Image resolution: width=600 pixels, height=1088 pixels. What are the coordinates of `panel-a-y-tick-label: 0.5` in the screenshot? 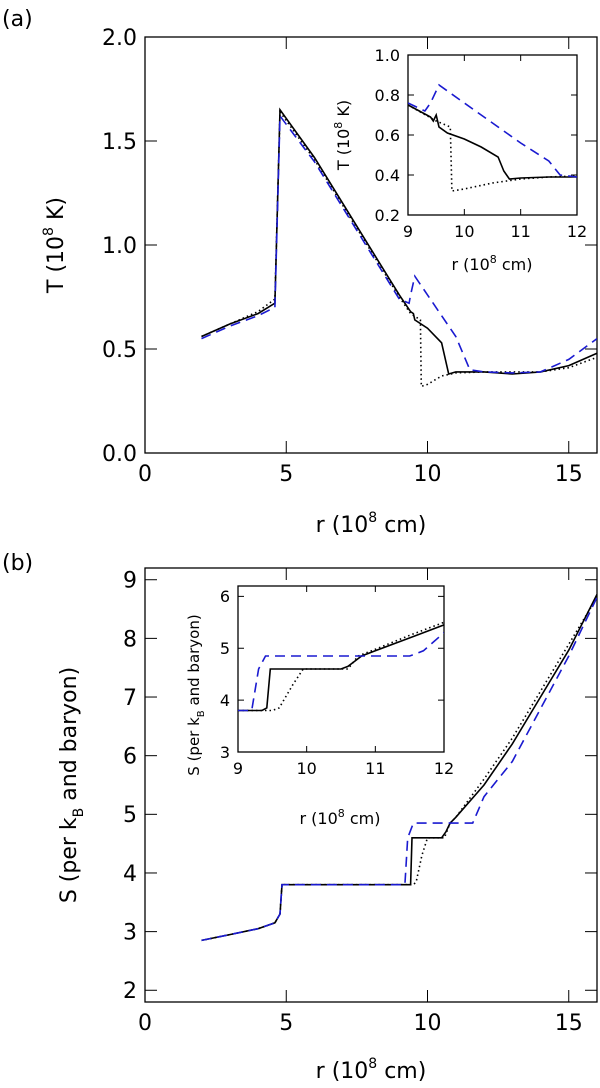 It's located at (119, 350).